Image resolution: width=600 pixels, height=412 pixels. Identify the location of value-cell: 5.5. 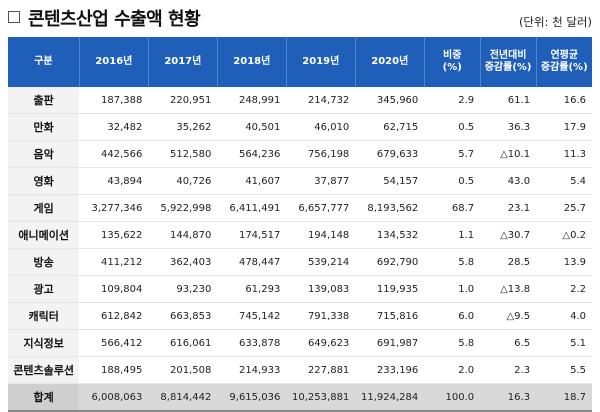
(564, 370).